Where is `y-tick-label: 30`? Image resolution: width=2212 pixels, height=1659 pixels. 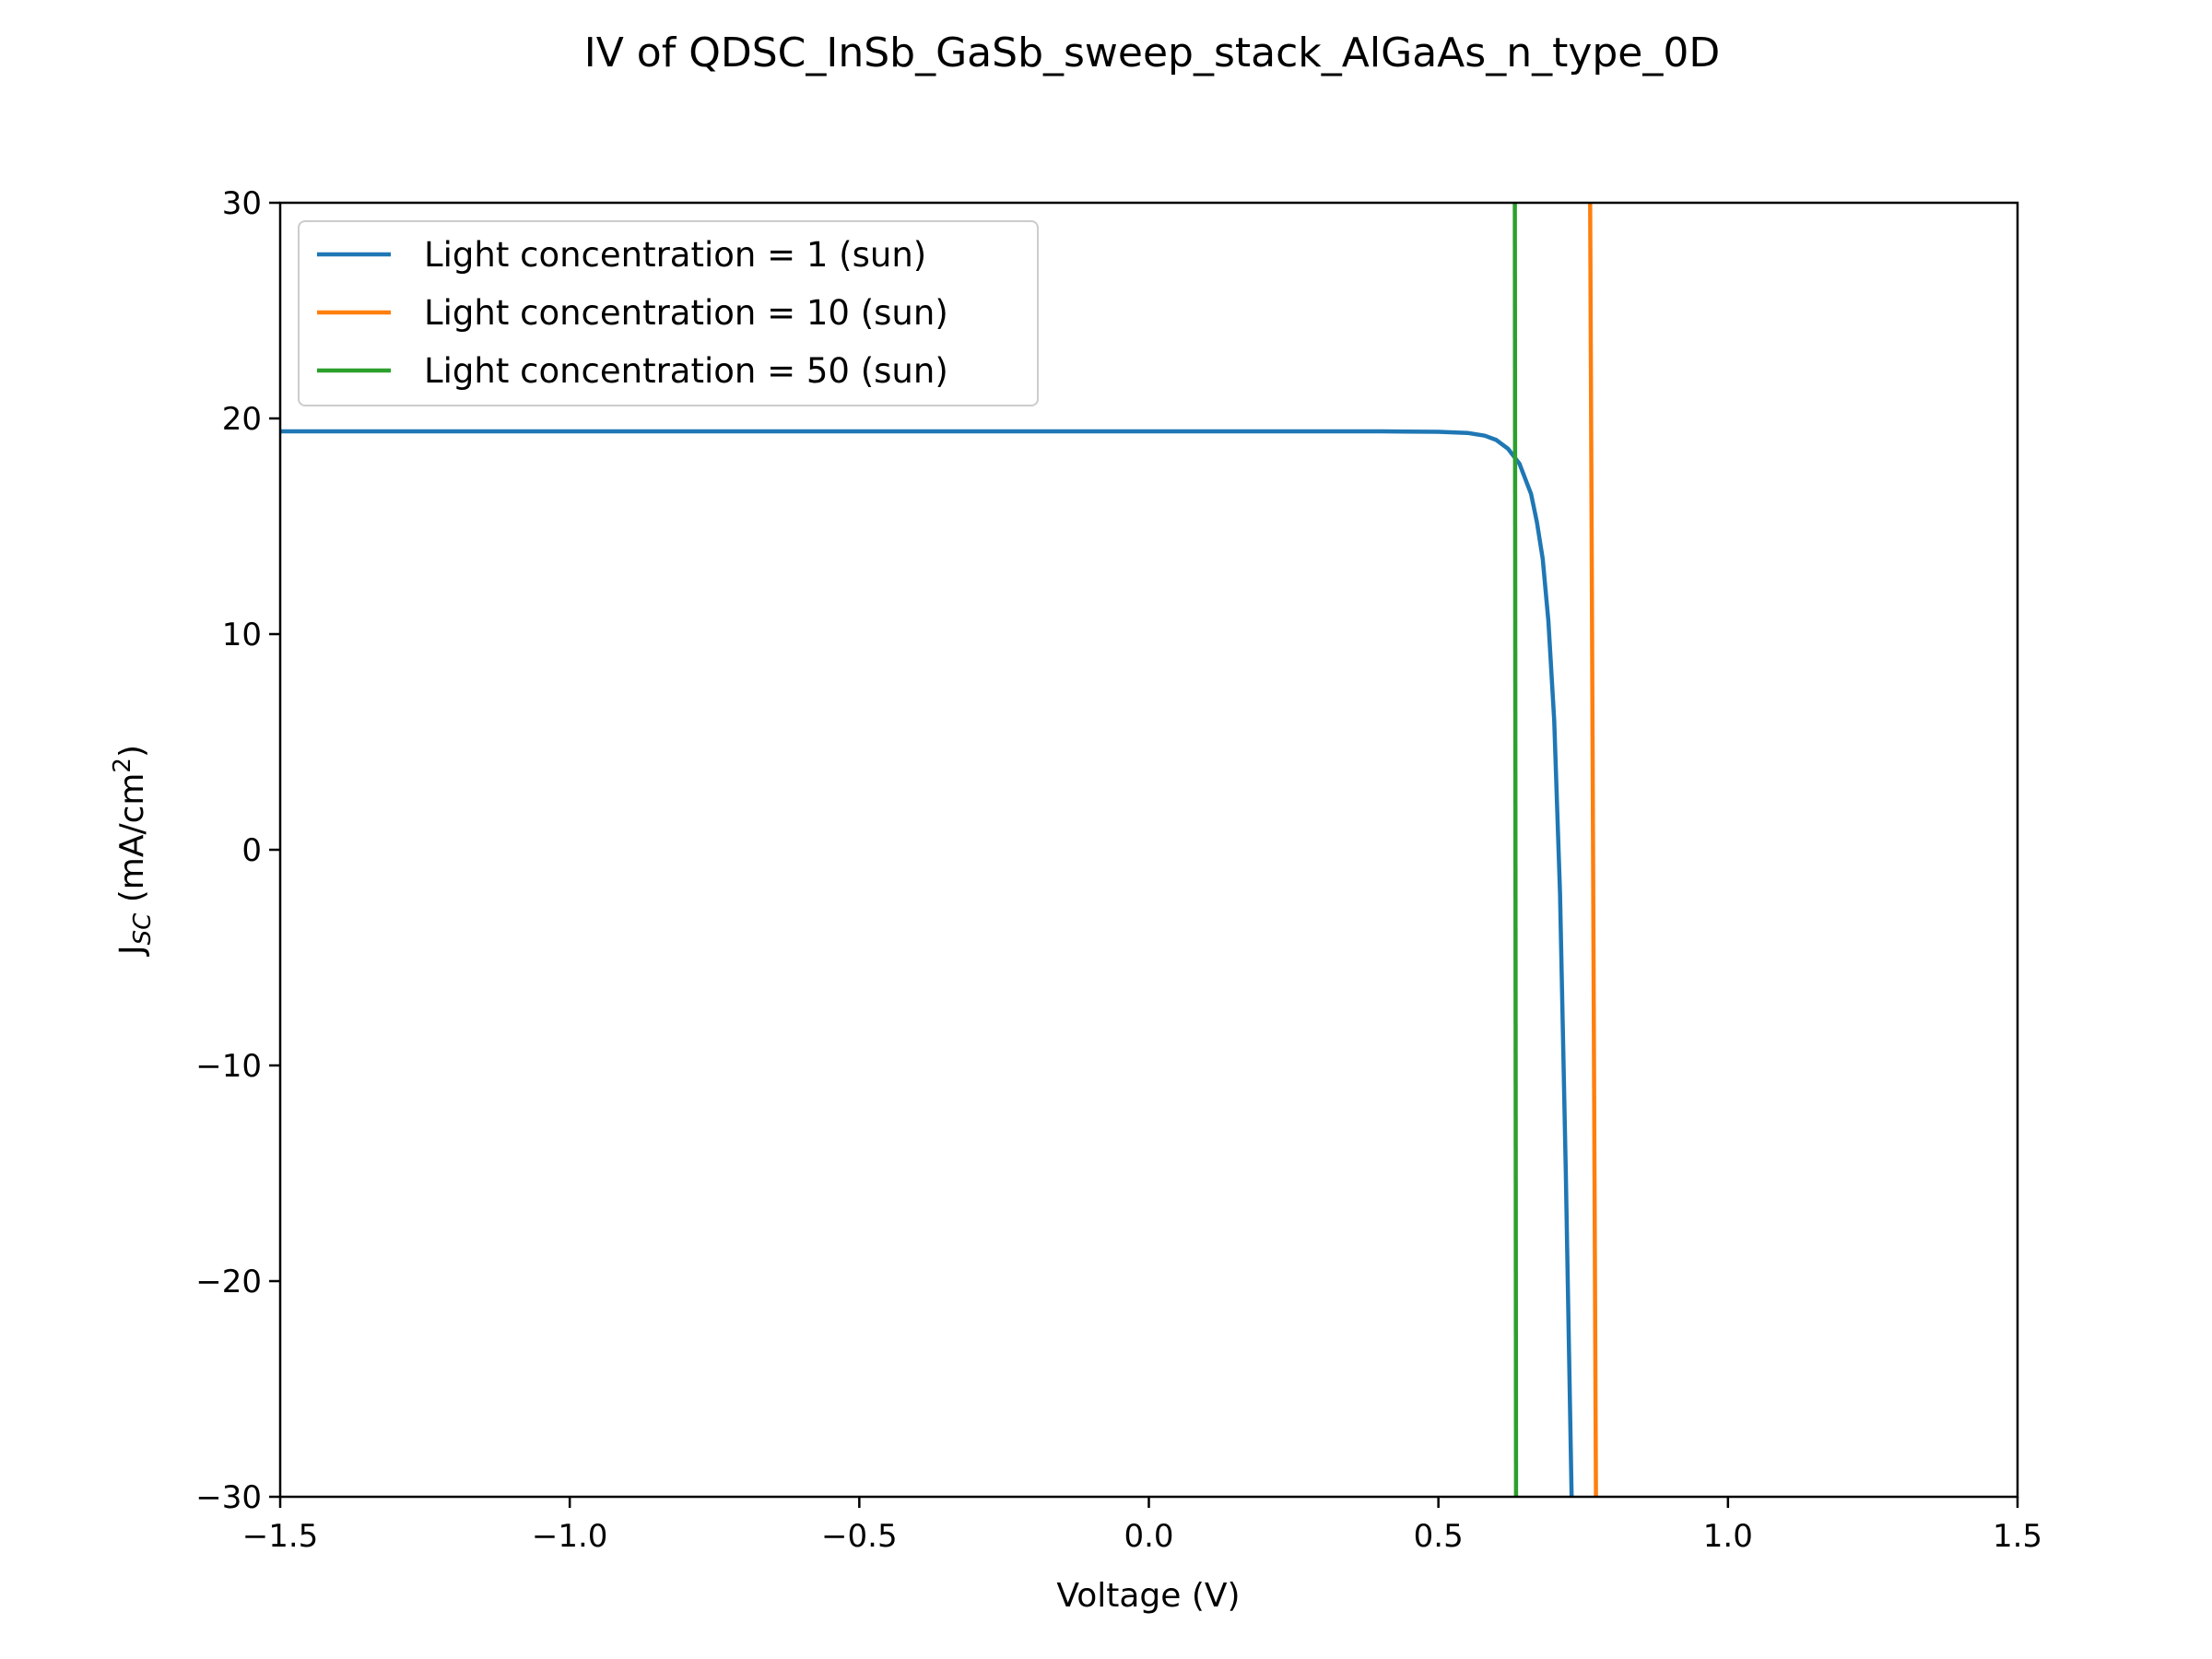
y-tick-label: 30 is located at coordinates (242, 203).